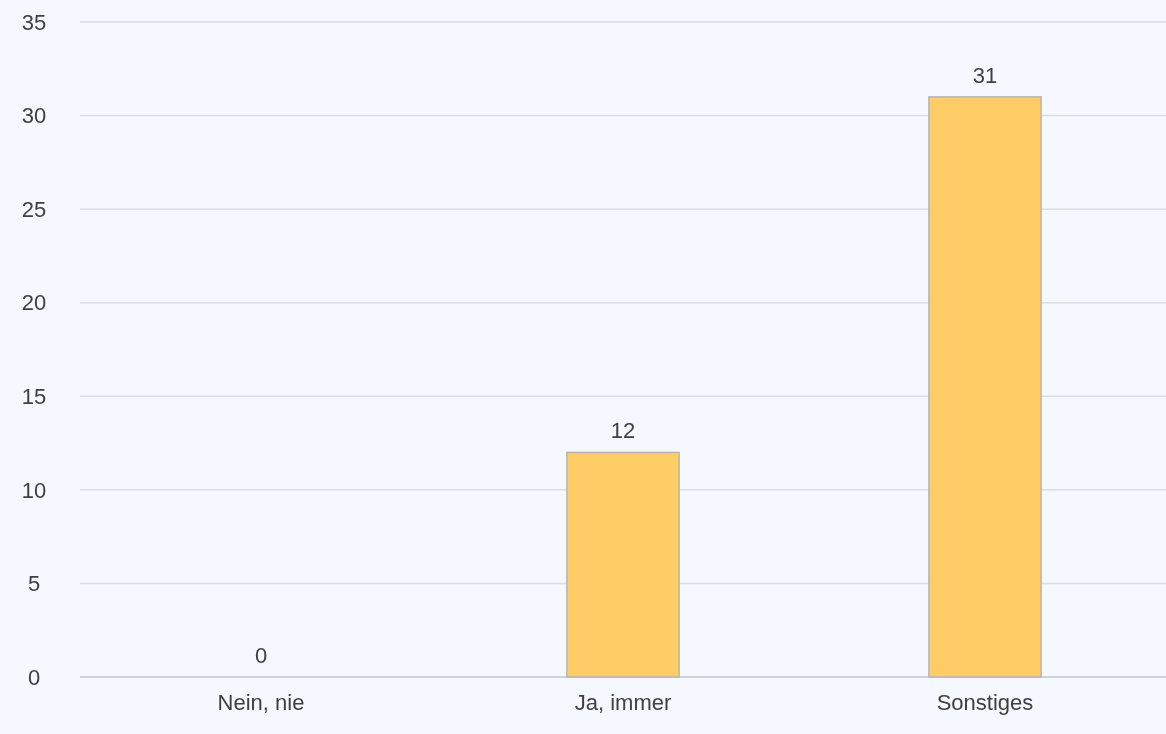  I want to click on y-tick-label: 25, so click(34, 209).